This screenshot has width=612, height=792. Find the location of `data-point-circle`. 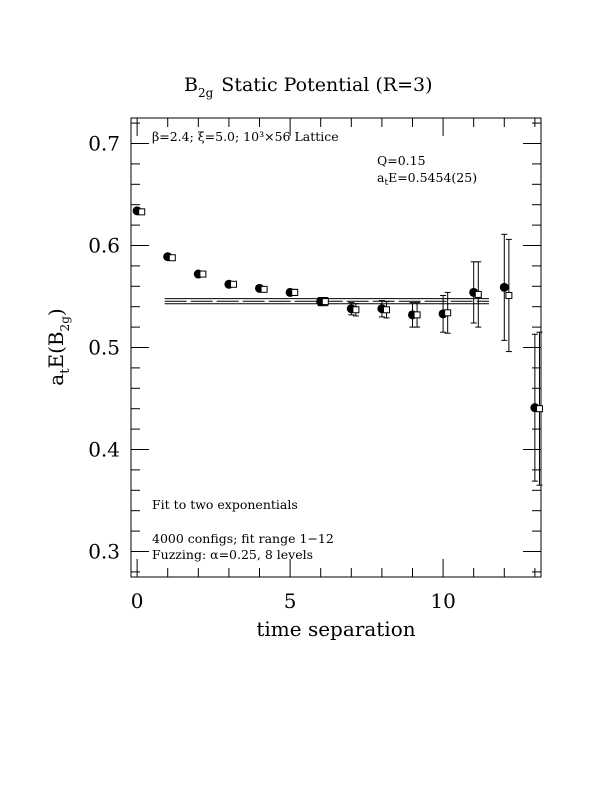

data-point-circle is located at coordinates (504, 287).